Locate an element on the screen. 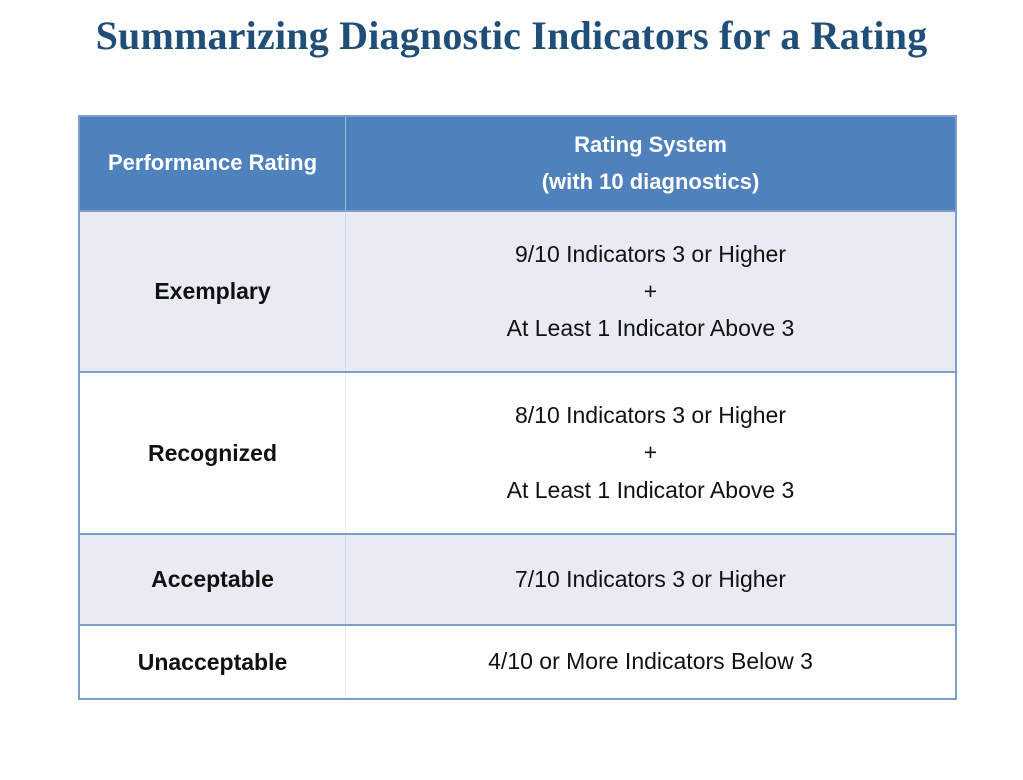 This screenshot has height=780, width=1023. rating-criteria-cell: 4/10 or More Indicators Below 3 is located at coordinates (650, 662).